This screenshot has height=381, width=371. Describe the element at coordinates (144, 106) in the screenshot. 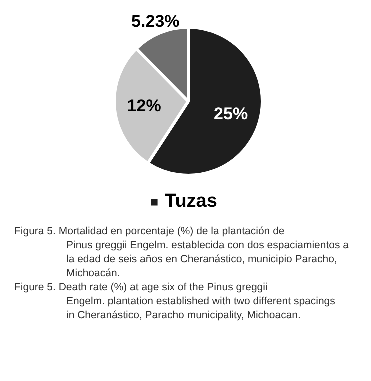

I see `data-label: 12%` at that location.